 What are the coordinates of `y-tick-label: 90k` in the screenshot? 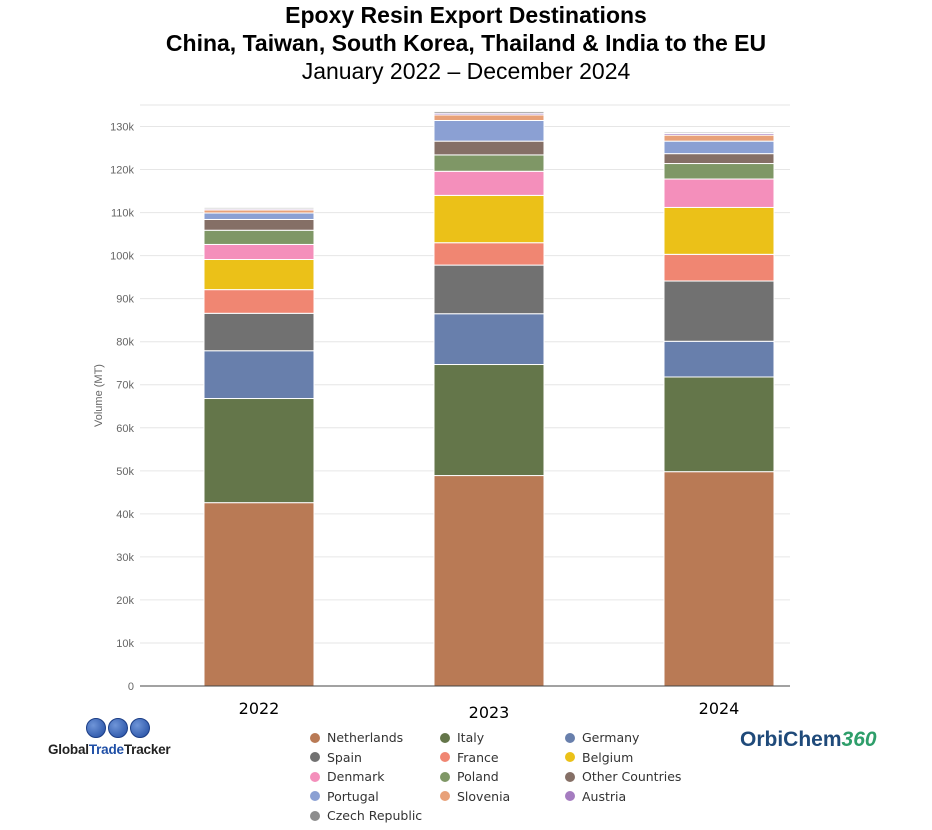 It's located at (125, 300).